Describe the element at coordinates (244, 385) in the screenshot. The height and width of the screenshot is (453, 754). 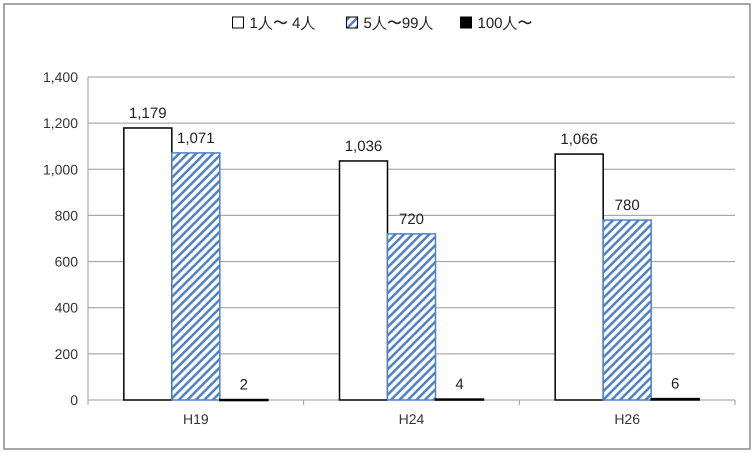
I see `data-label: 2` at that location.